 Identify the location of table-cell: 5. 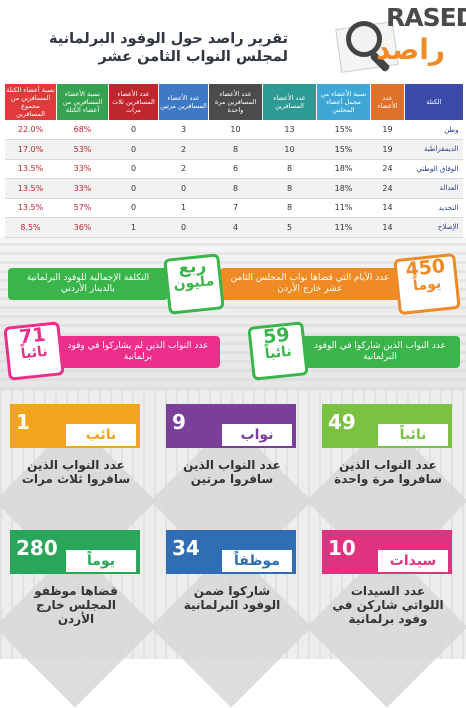
(289, 227).